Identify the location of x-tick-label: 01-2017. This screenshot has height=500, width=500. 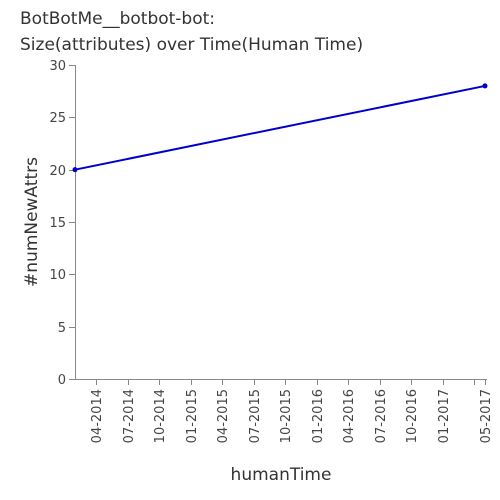
(444, 416).